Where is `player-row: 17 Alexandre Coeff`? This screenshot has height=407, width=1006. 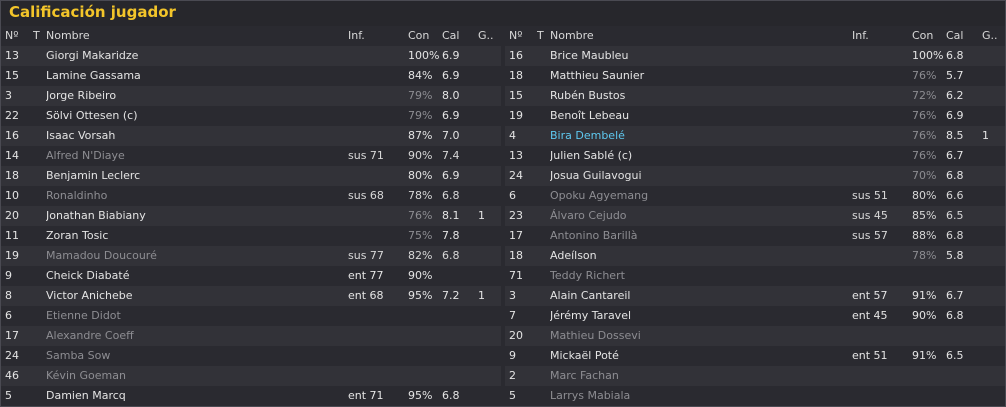
player-row: 17 Alexandre Coeff is located at coordinates (251, 336).